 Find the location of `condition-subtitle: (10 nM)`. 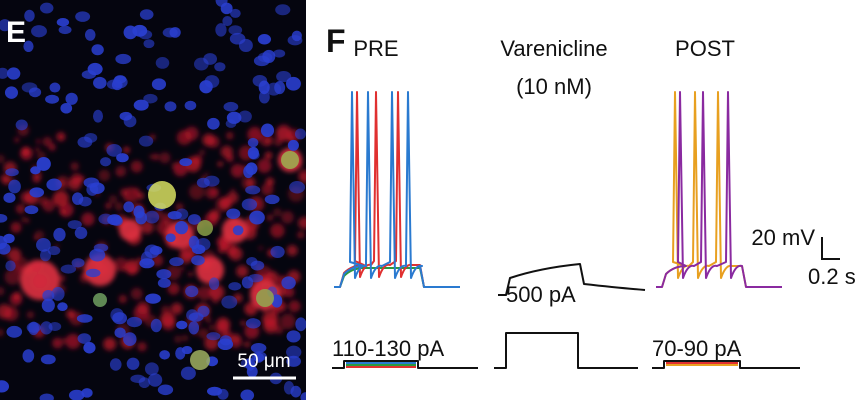

condition-subtitle: (10 nM) is located at coordinates (554, 86).